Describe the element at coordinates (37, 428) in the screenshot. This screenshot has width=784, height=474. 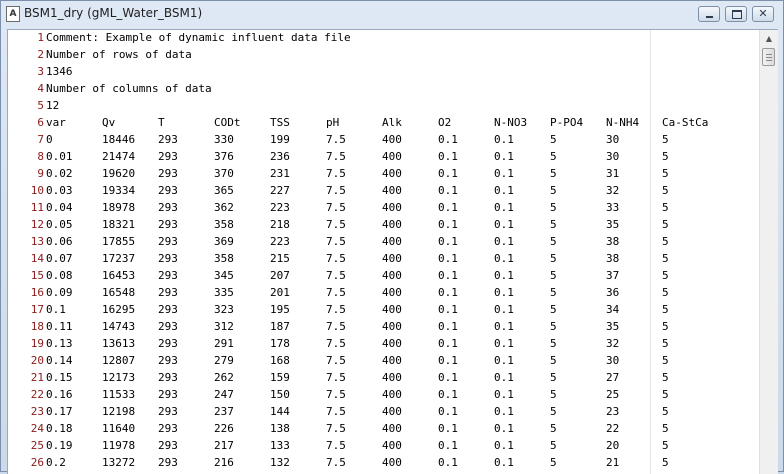
I see `line-number: 24` at that location.